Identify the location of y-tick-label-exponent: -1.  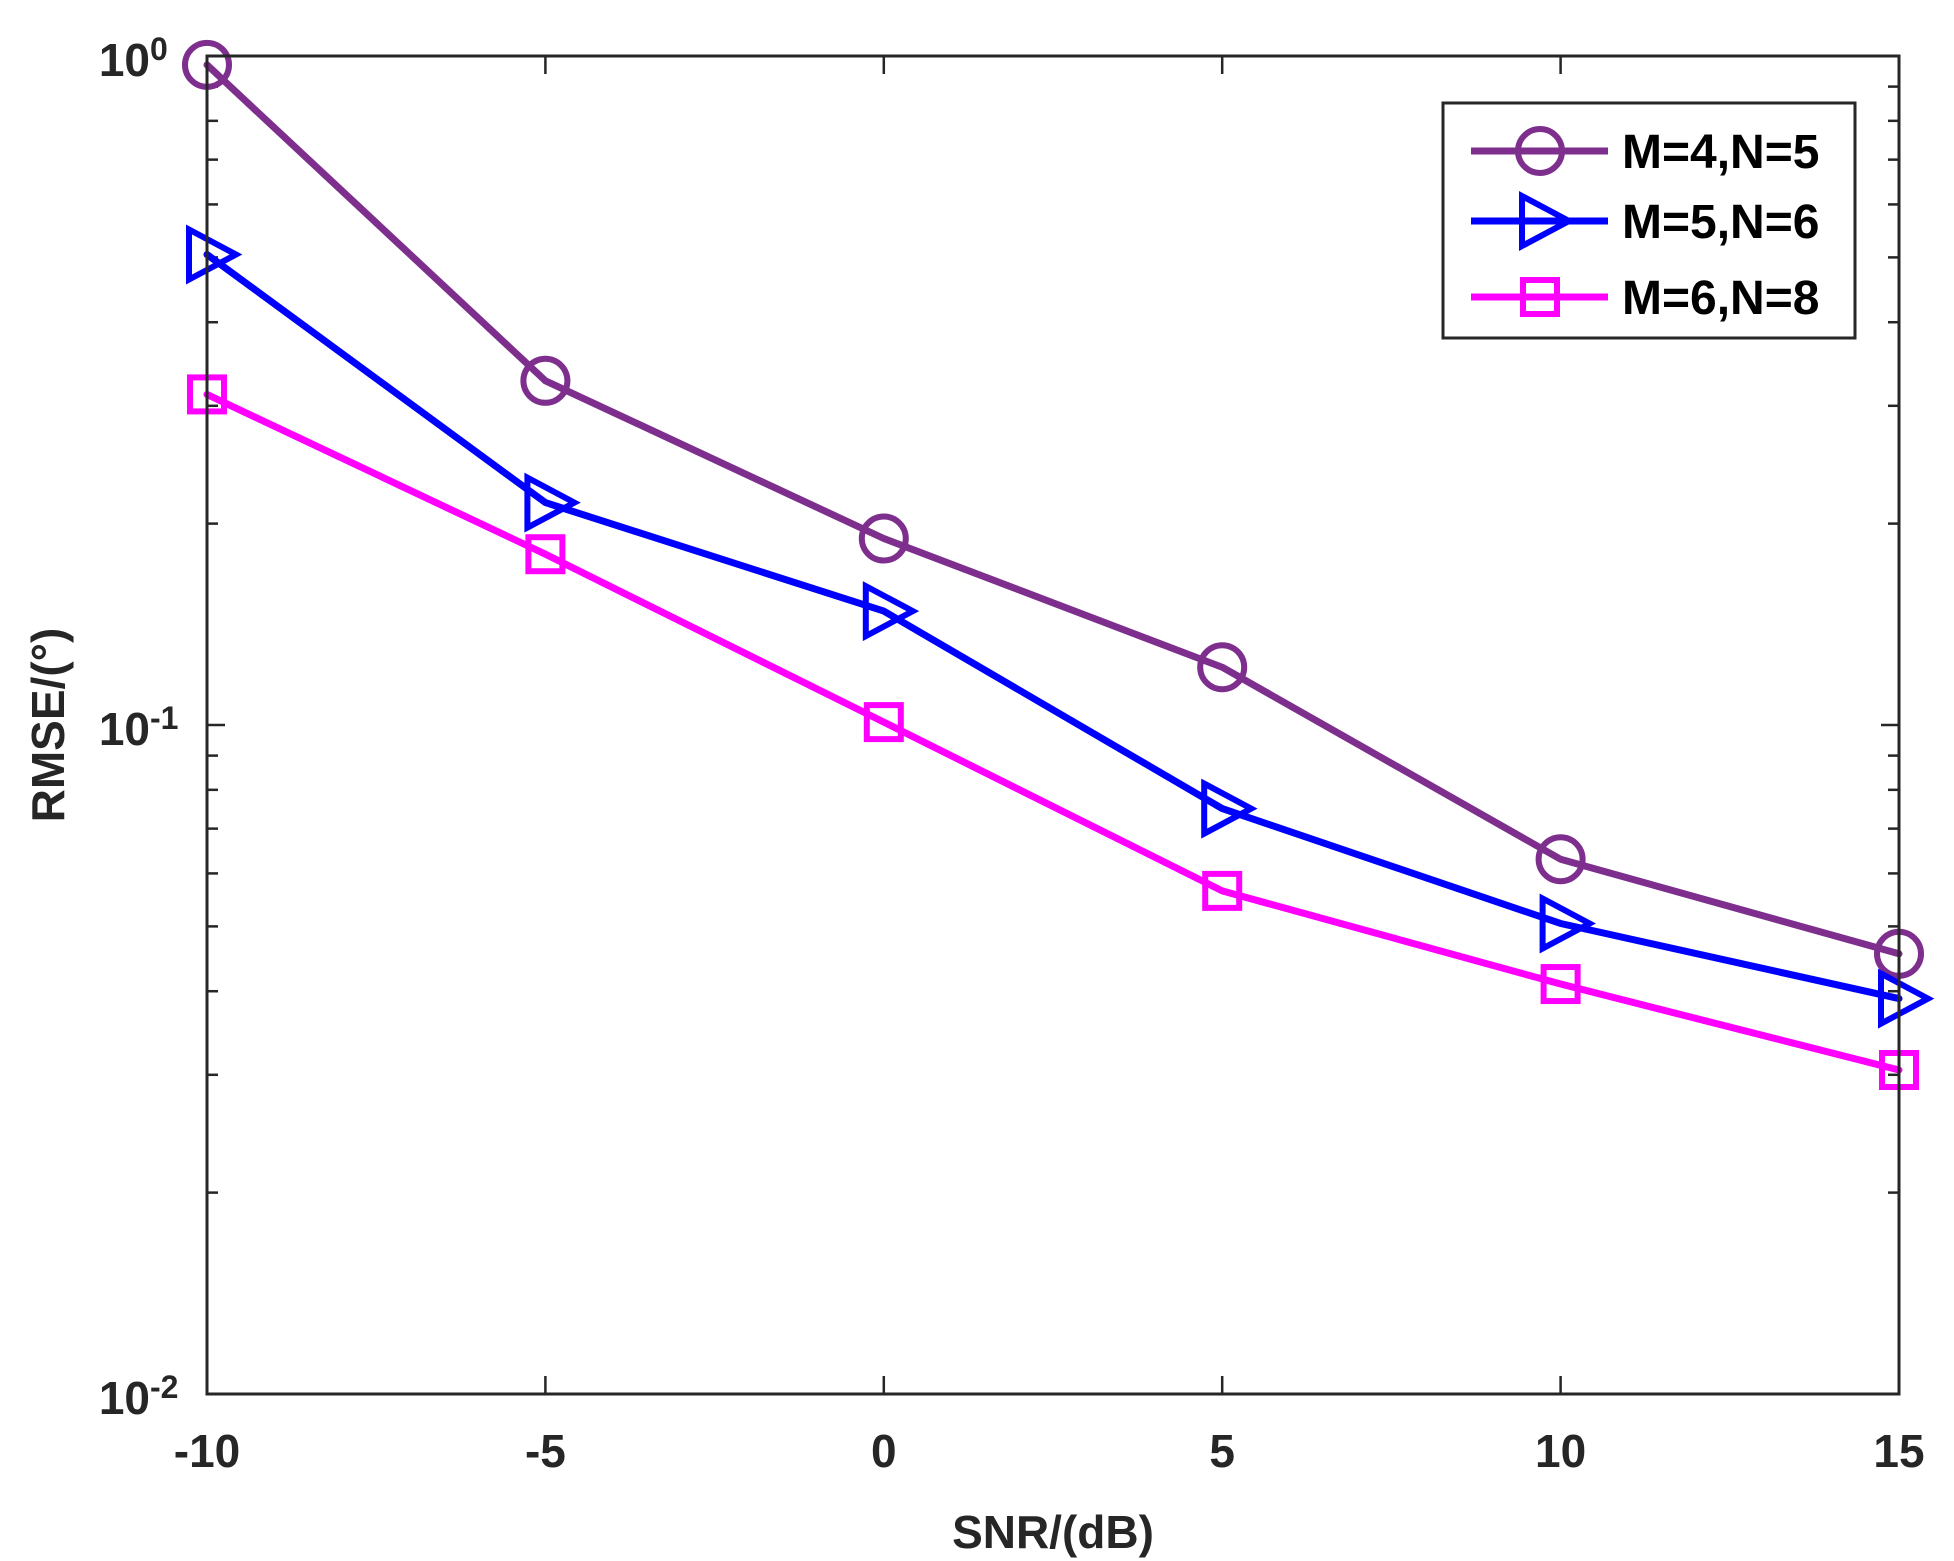
(164, 718).